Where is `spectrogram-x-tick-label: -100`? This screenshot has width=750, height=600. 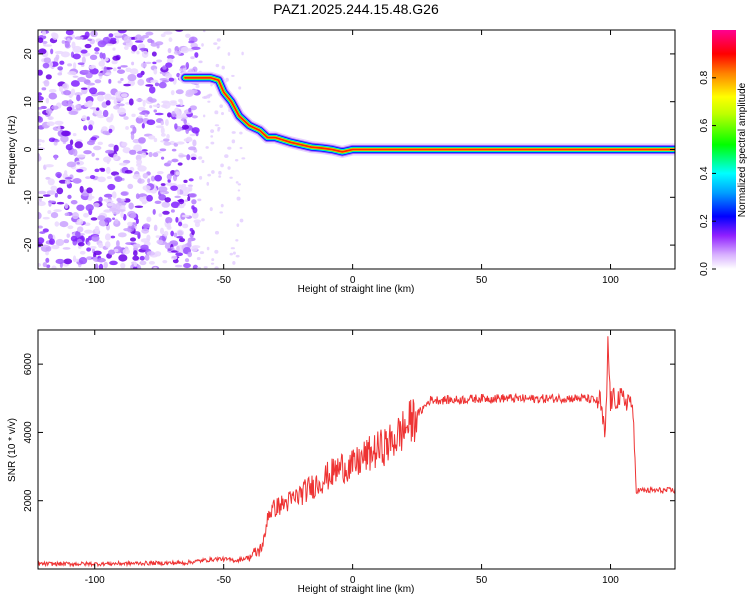 spectrogram-x-tick-label: -100 is located at coordinates (95, 280).